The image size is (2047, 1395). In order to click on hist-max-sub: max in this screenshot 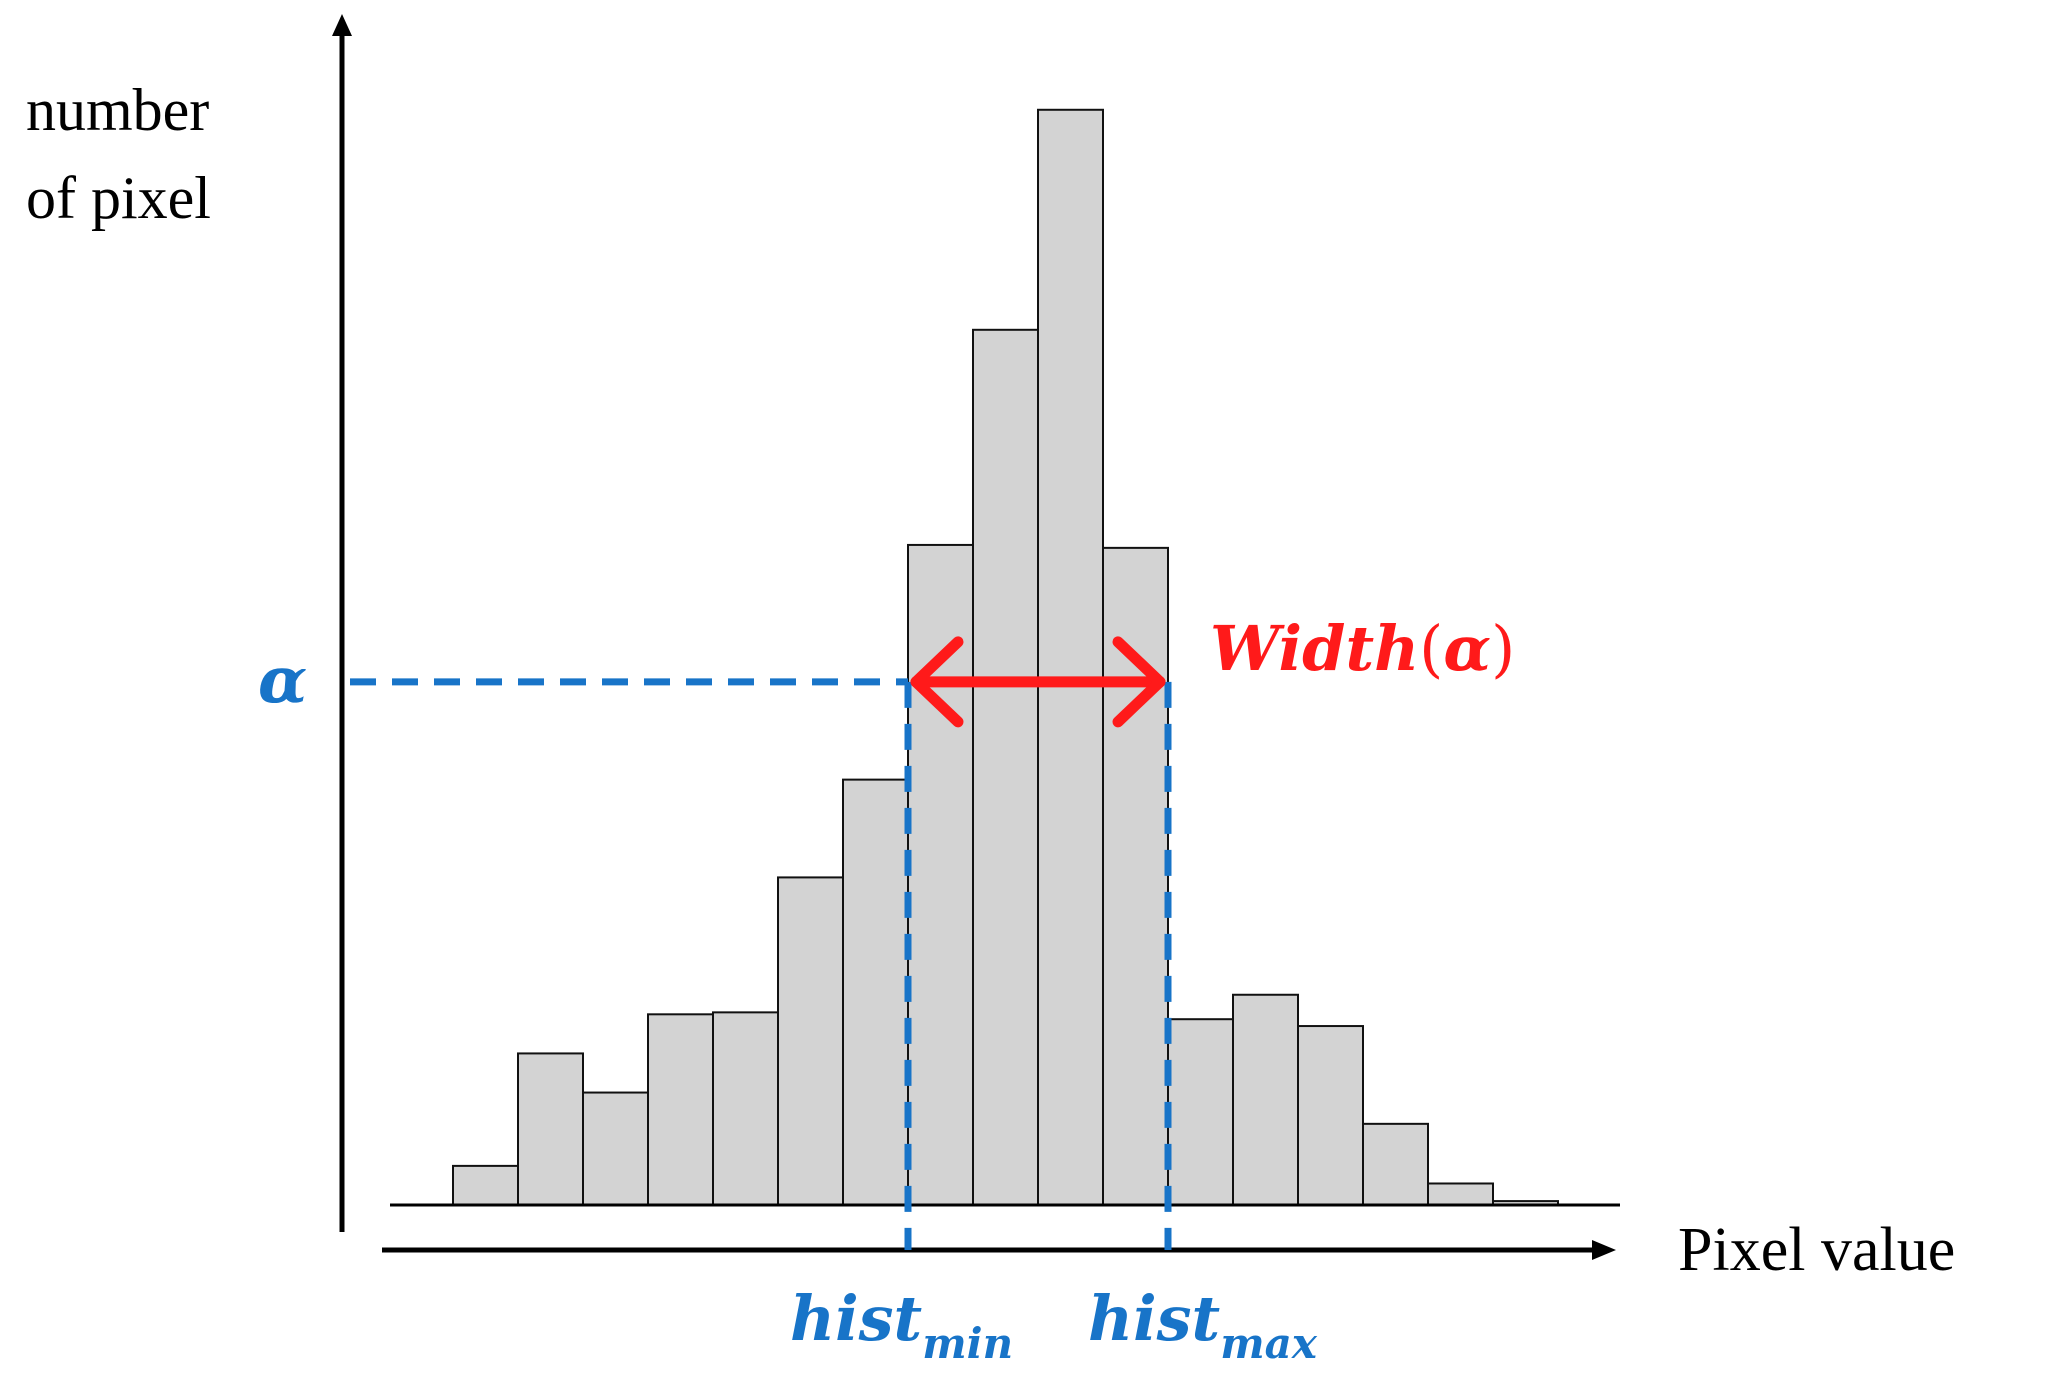, I will do `click(1269, 1343)`.